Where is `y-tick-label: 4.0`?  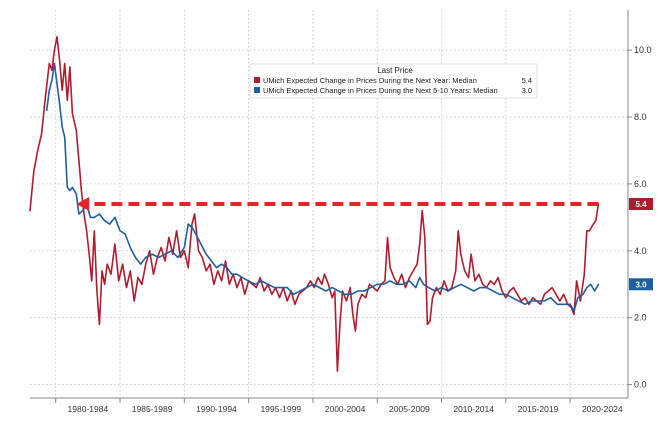 y-tick-label: 4.0 is located at coordinates (640, 251).